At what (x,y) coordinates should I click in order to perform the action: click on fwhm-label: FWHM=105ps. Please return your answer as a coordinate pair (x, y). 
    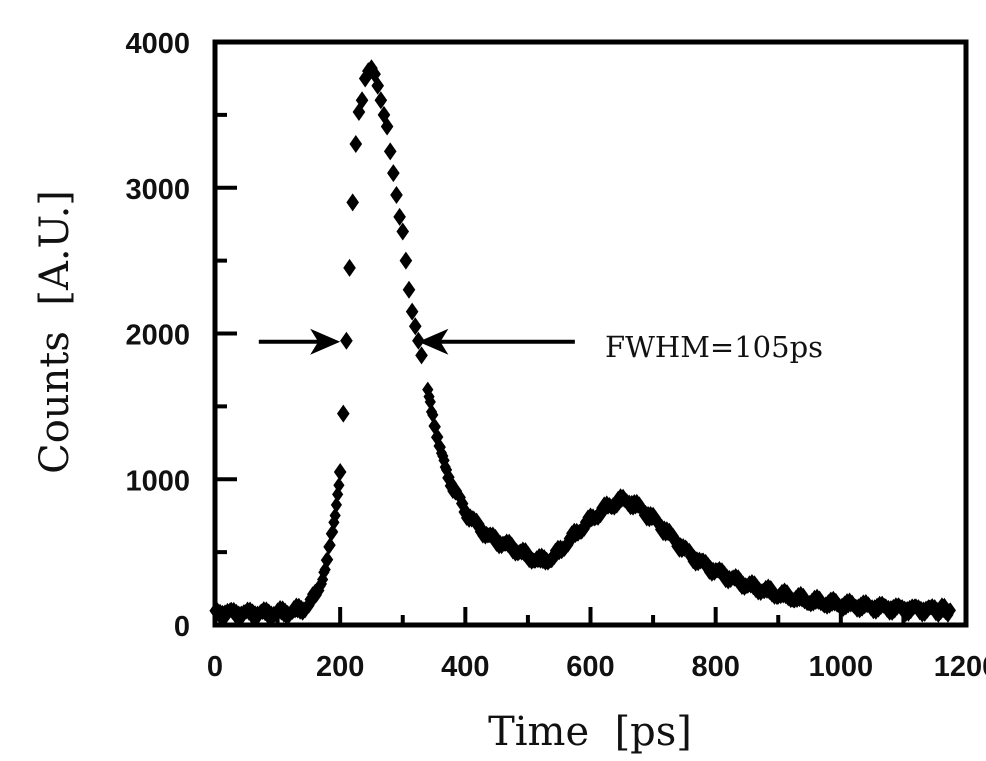
    Looking at the image, I should click on (714, 347).